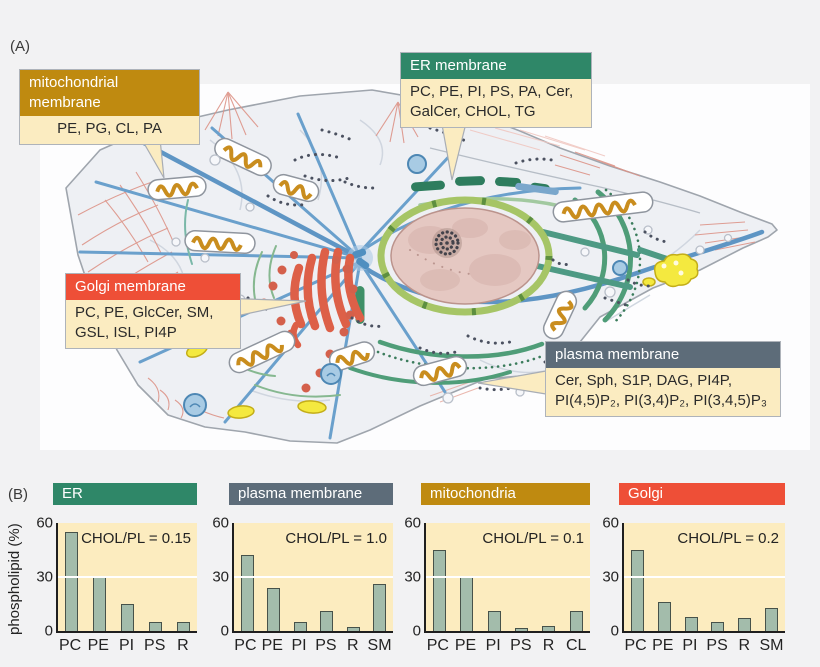 Image resolution: width=820 pixels, height=667 pixels. I want to click on callout-title: ER membrane, so click(496, 66).